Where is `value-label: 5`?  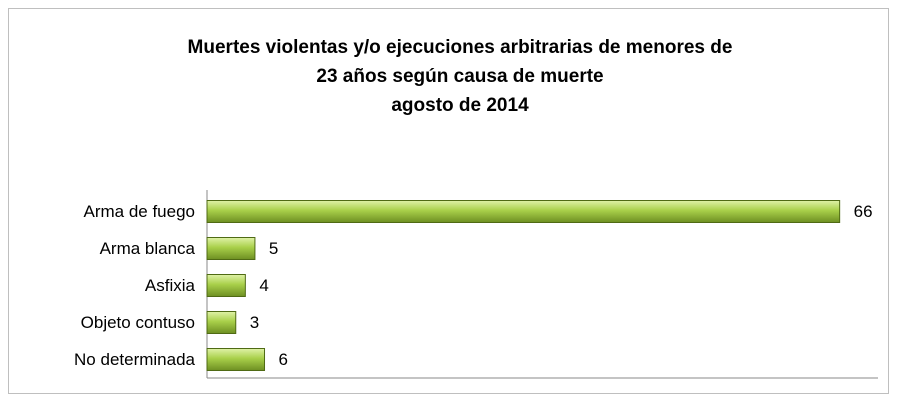 value-label: 5 is located at coordinates (273, 248).